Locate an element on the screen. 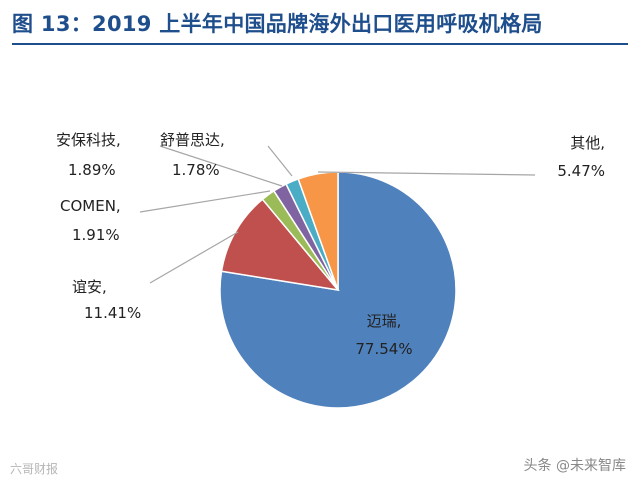 This screenshot has height=487, width=640. watermark-left: 六哥财报 is located at coordinates (34, 469).